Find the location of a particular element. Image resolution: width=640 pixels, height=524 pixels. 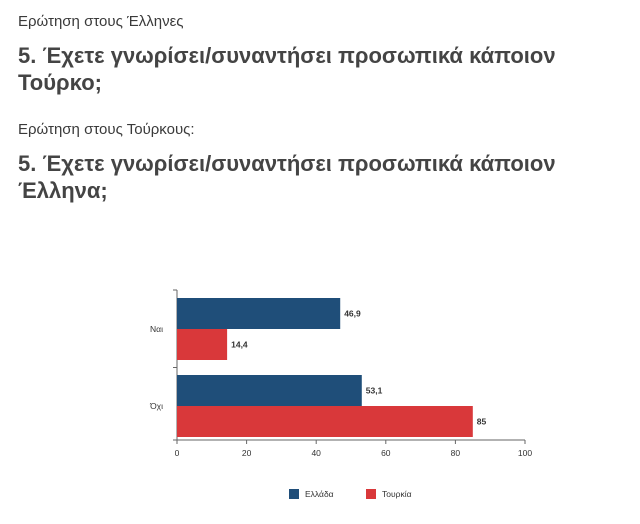

bar-value-label: 85 is located at coordinates (482, 422).